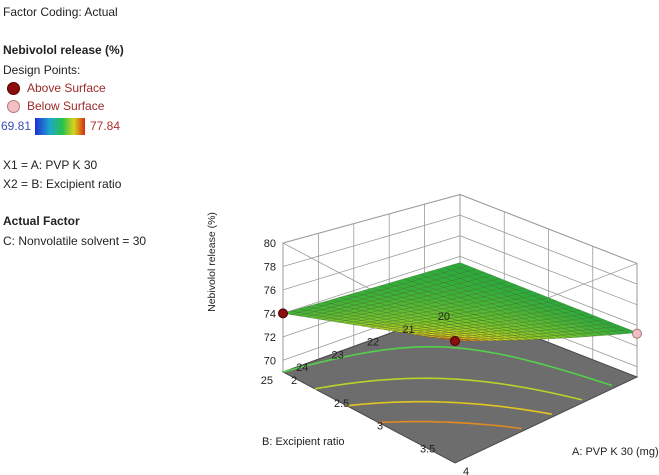 The height and width of the screenshot is (475, 659). What do you see at coordinates (105, 126) in the screenshot?
I see `color-scale-max: 77.84` at bounding box center [105, 126].